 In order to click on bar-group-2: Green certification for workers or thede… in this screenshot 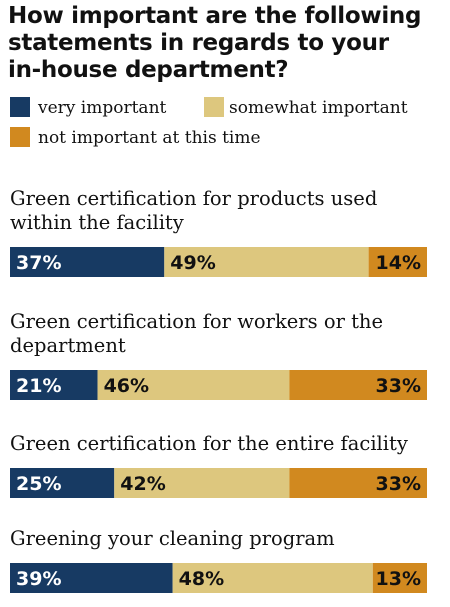, I will do `click(218, 355)`.